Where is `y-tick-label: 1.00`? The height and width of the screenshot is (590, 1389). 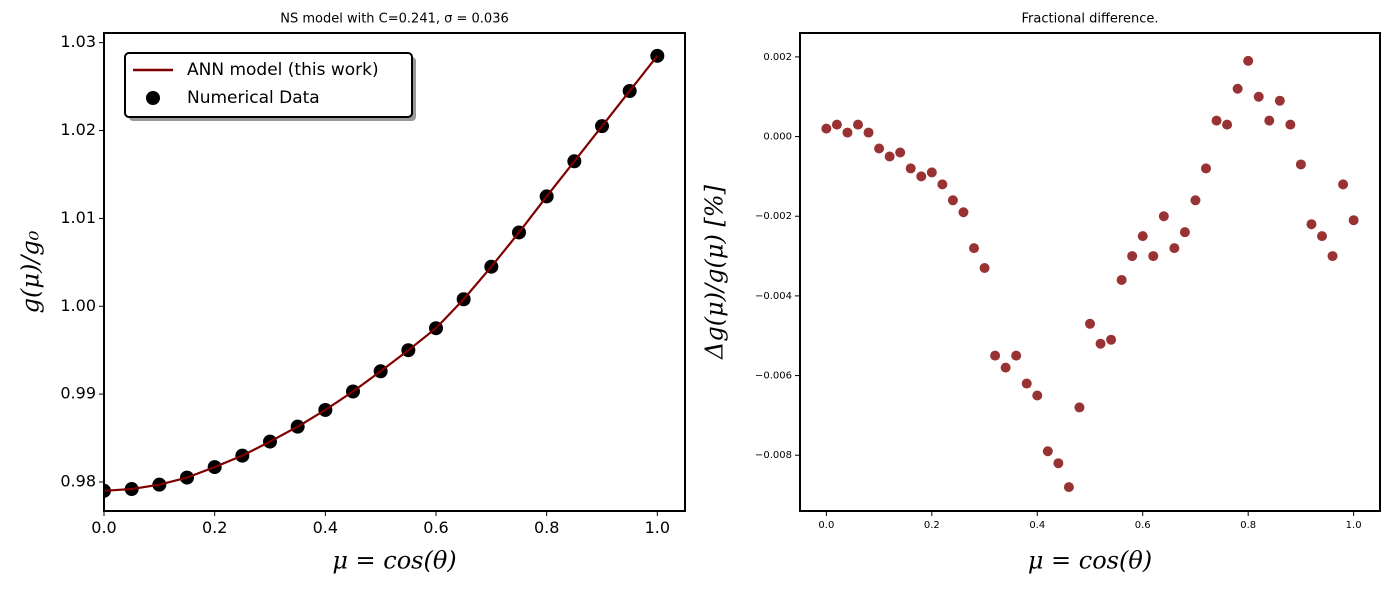 y-tick-label: 1.00 is located at coordinates (78, 305).